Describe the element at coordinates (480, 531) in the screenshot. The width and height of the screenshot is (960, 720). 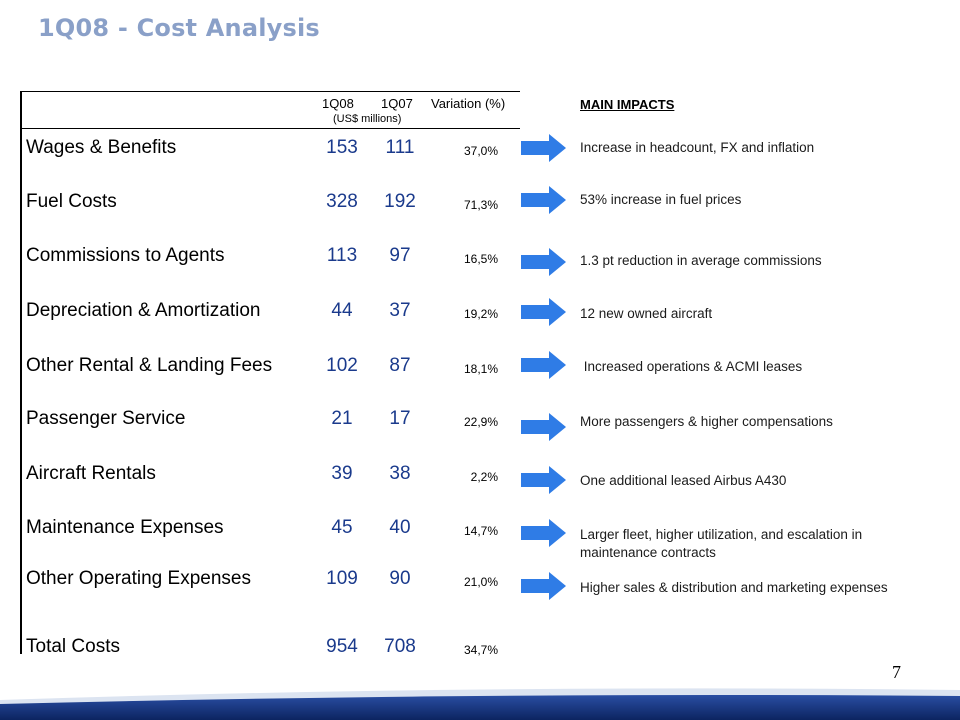
I see `value-variation: 14,7%` at that location.